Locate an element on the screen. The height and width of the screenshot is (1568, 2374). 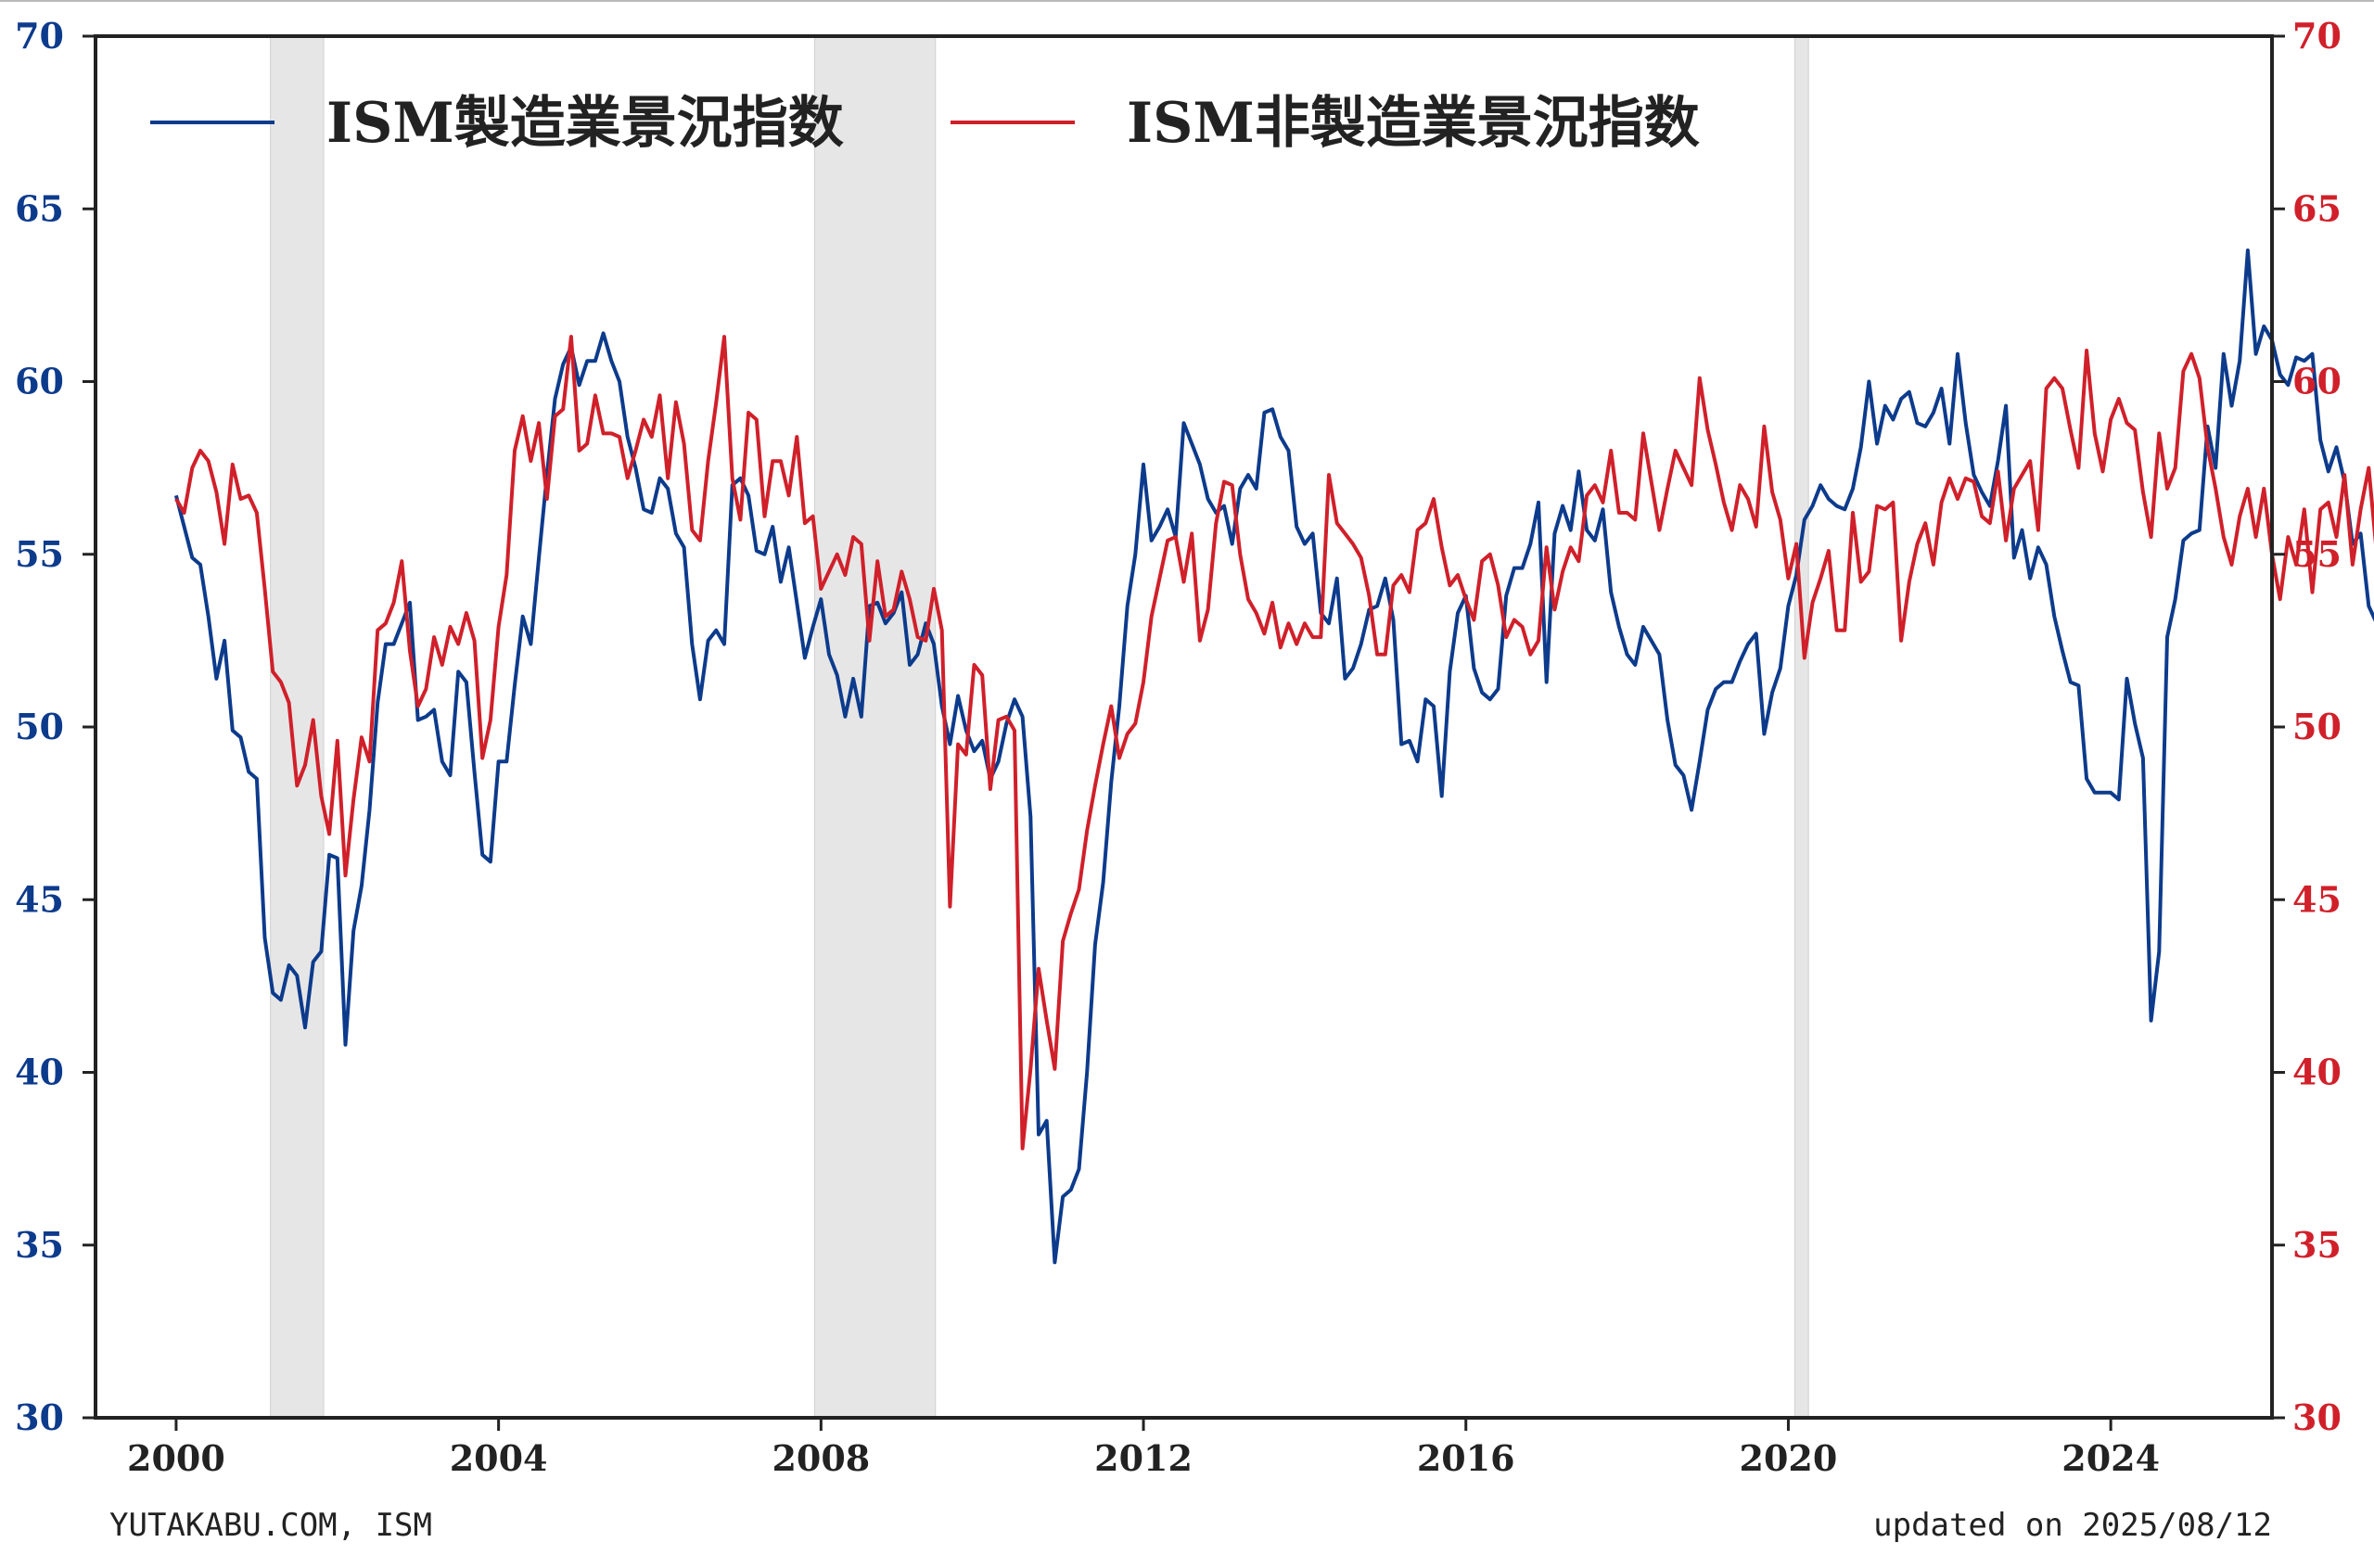
y-right-tick-label: 35 is located at coordinates (2317, 1245).